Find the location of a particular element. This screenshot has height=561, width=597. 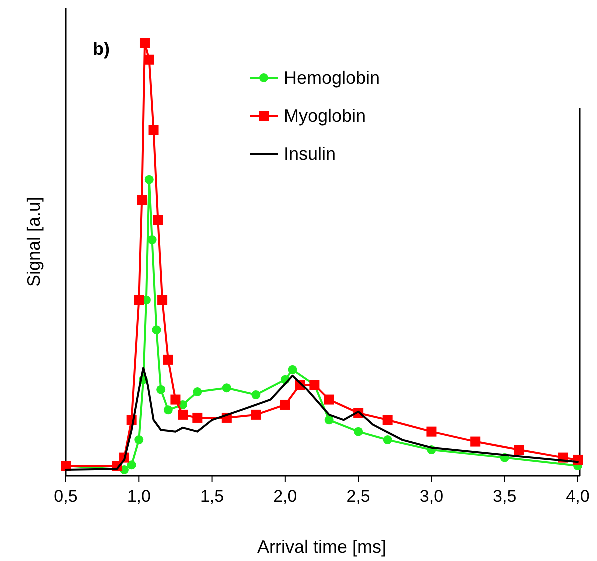

x-axis-title: Arrival time [ms] is located at coordinates (322, 547).